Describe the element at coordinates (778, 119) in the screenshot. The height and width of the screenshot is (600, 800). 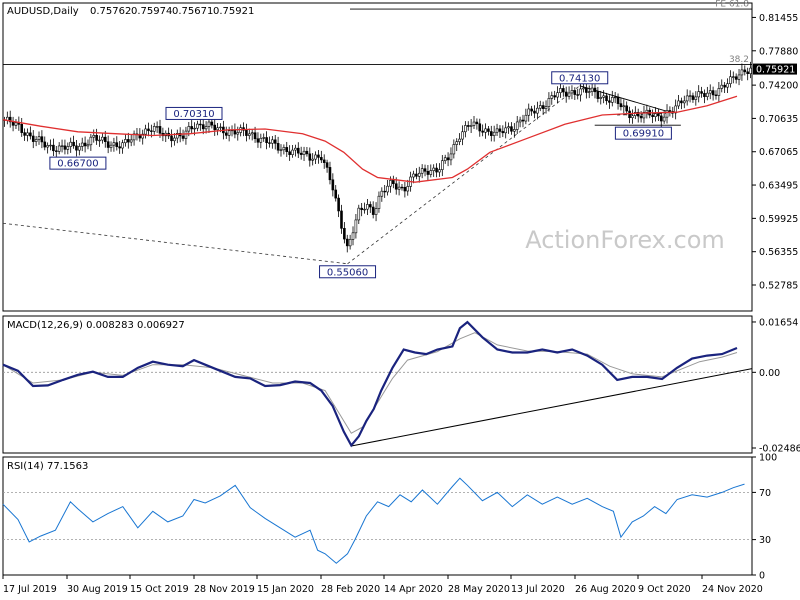
I see `price-y-tick-label: 0.70635` at that location.